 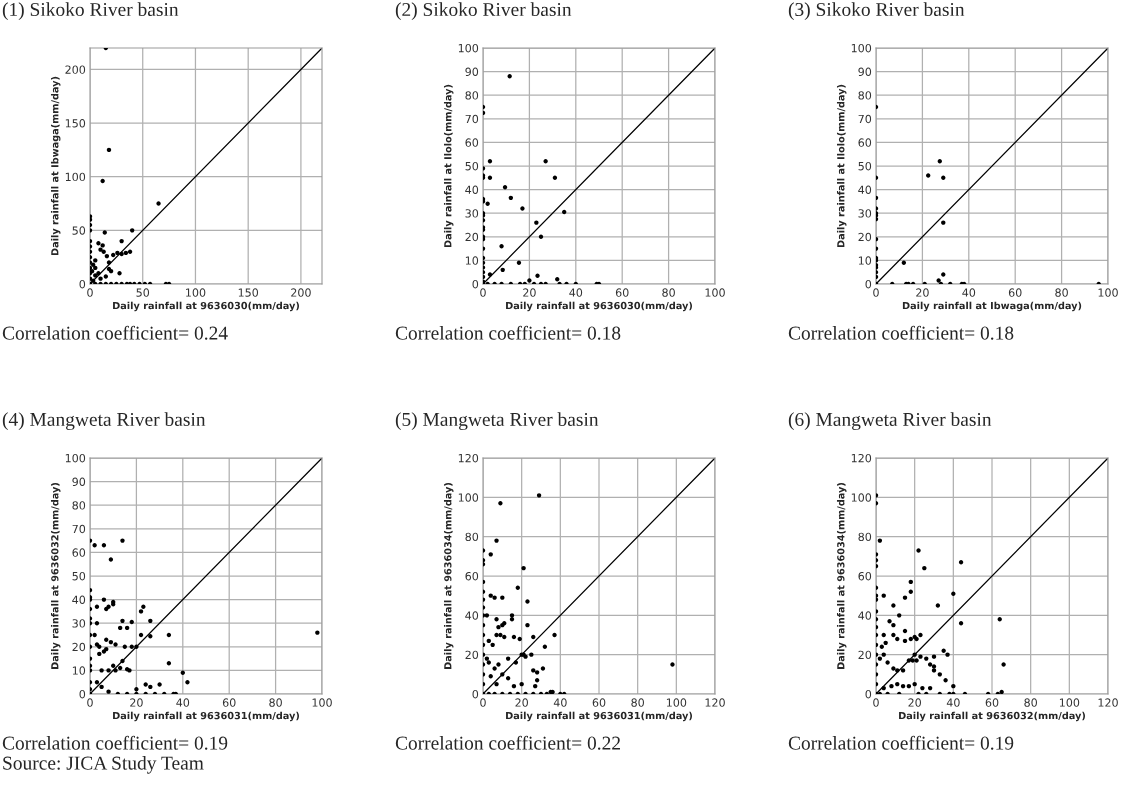 I want to click on y-axis-title: Daily rainfall at 9636032(mm/day), so click(x=55, y=576).